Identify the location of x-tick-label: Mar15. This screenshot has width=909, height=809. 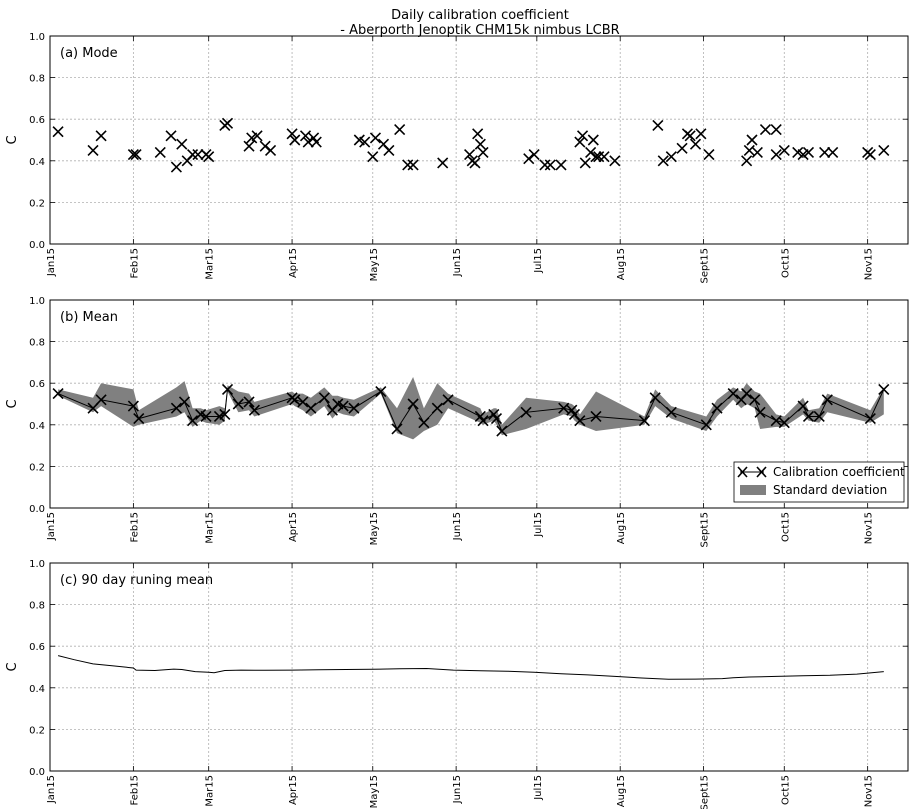
(210, 528).